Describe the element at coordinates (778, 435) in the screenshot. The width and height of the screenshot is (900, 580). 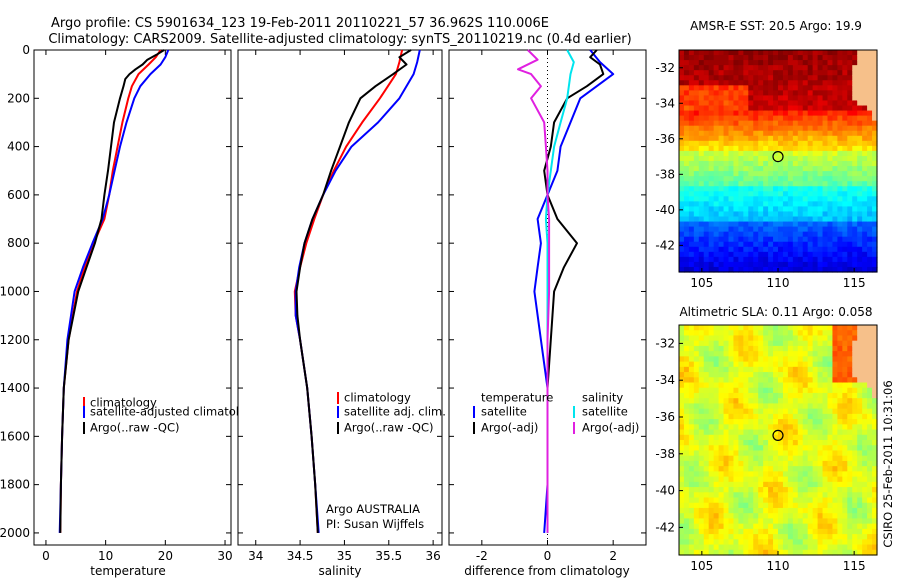
I see `sla-map-float-marker` at that location.